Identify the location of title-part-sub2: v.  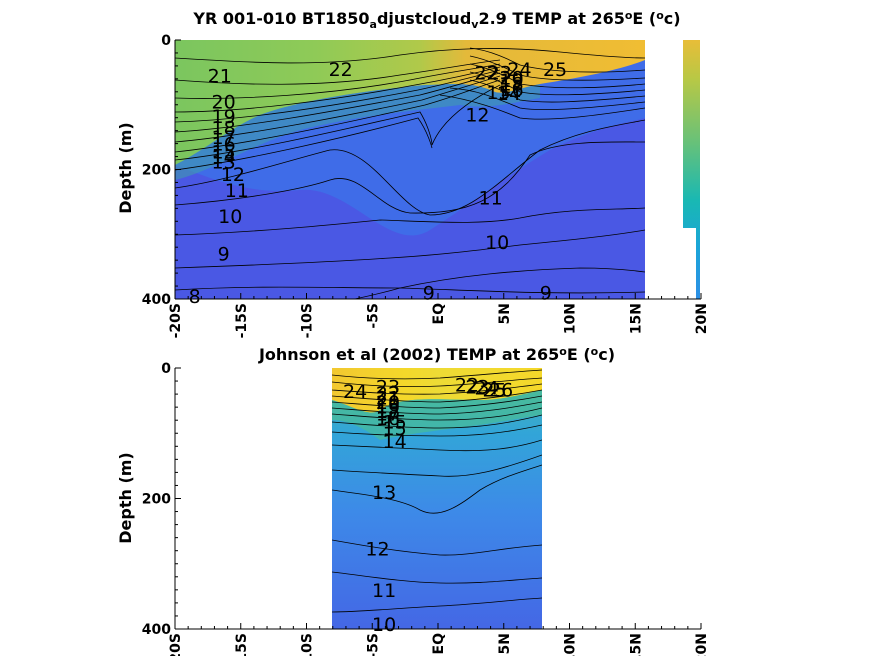
(475, 24).